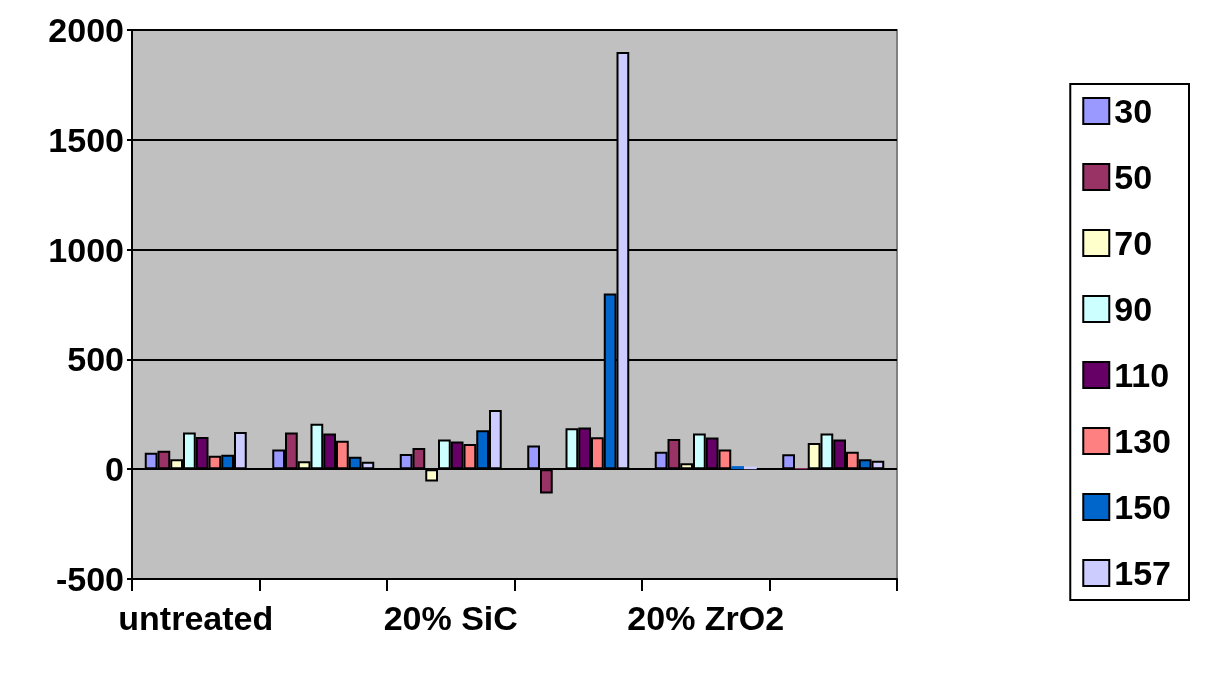  Describe the element at coordinates (737, 468) in the screenshot. I see `bar` at that location.